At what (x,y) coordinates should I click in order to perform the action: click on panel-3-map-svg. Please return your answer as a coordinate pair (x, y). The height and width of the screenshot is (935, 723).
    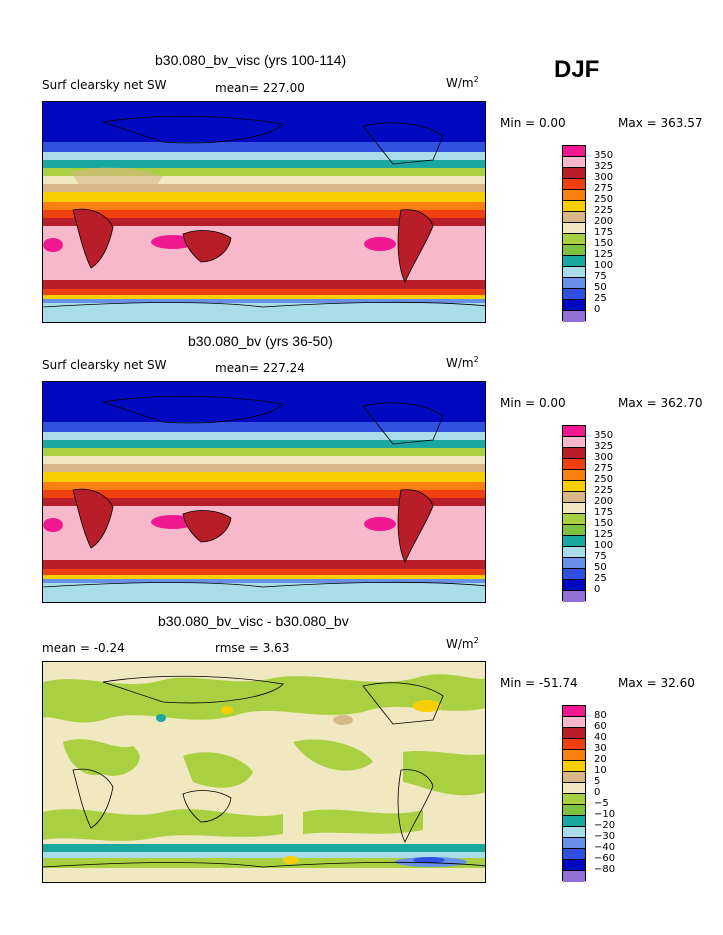
    Looking at the image, I should click on (264, 772).